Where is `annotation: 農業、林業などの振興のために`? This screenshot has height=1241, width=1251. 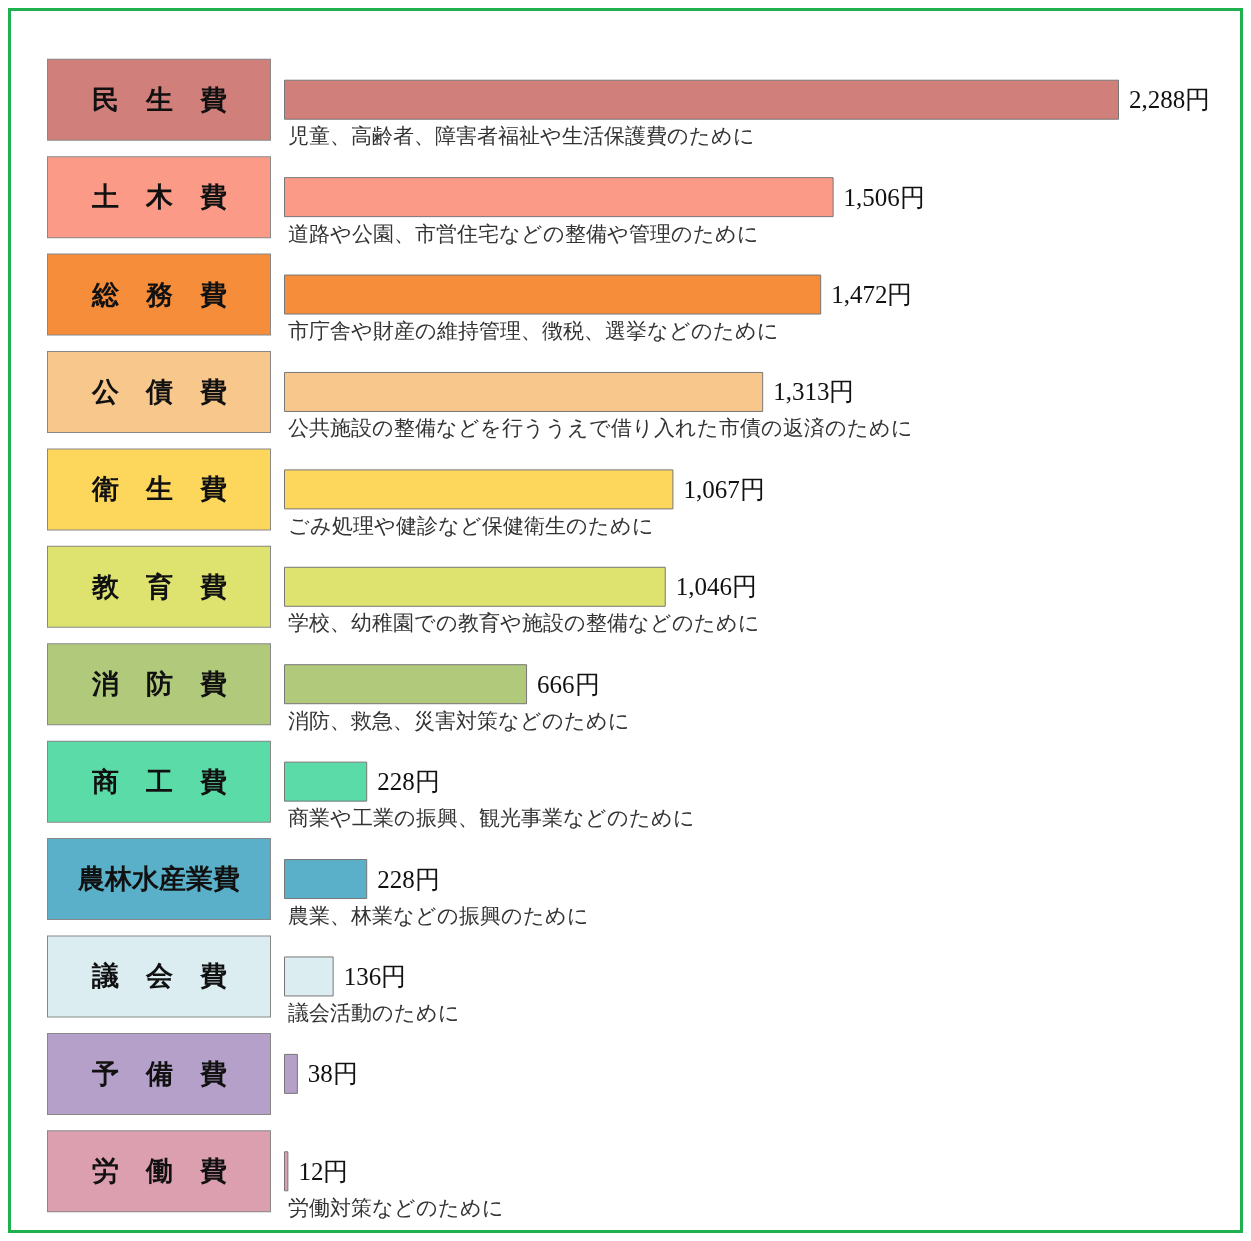
annotation: 農業、林業などの振興のために is located at coordinates (438, 915).